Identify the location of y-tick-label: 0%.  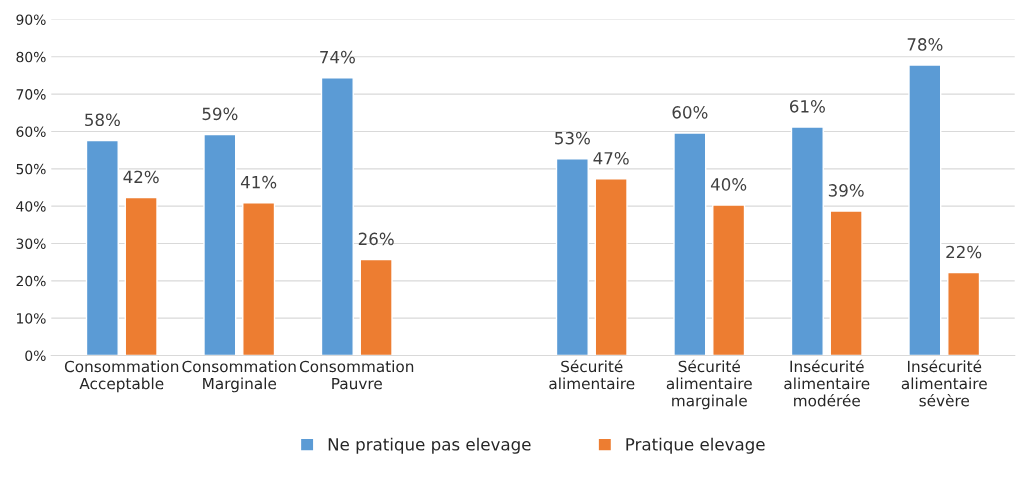
(35, 355).